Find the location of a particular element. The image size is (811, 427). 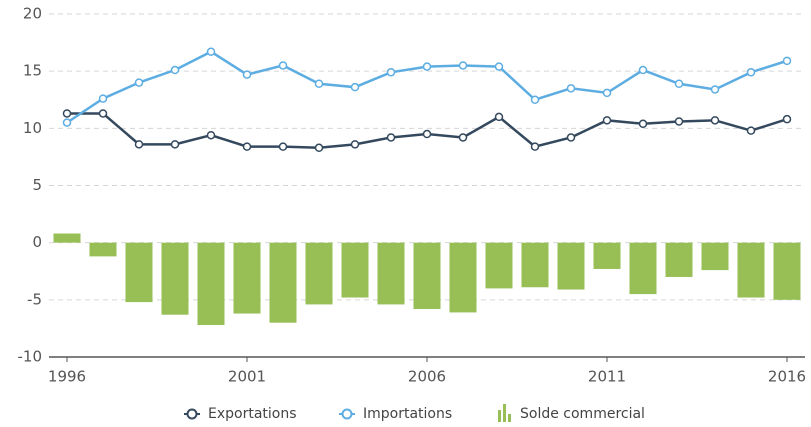

x-tick-label: 1996 is located at coordinates (67, 377).